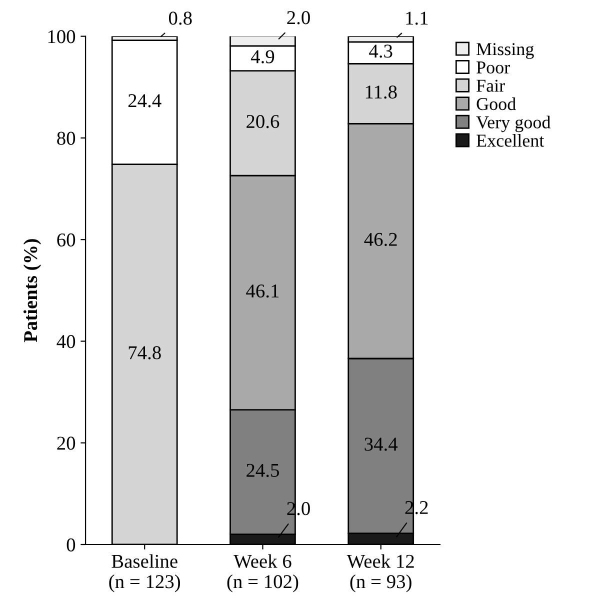 This screenshot has height=605, width=611. I want to click on x-tick-label: Week 6 (n = 102), so click(262, 573).